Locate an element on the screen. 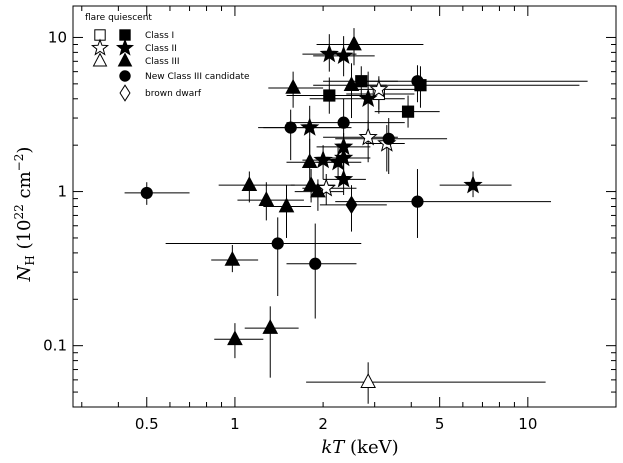 Image resolution: width=623 pixels, height=463 pixels. legend-label: Class II is located at coordinates (161, 49).